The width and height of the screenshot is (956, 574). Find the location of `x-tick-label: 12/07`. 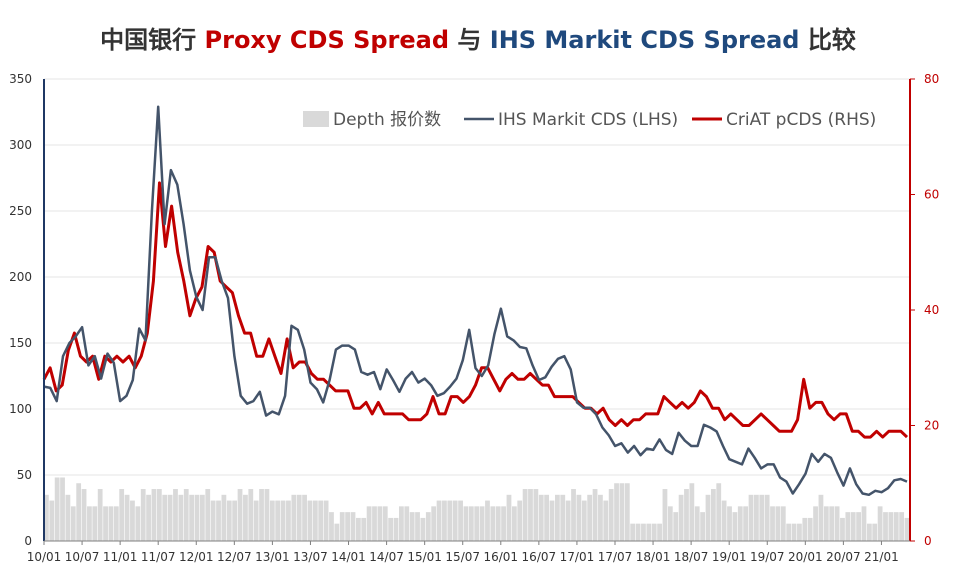

x-tick-label: 12/07 is located at coordinates (234, 557).